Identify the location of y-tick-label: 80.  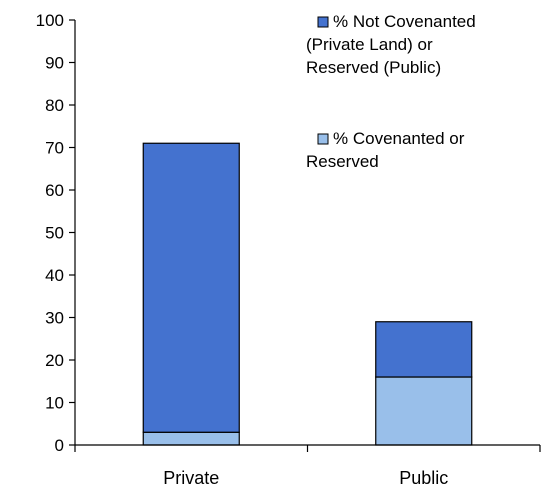
(54, 105).